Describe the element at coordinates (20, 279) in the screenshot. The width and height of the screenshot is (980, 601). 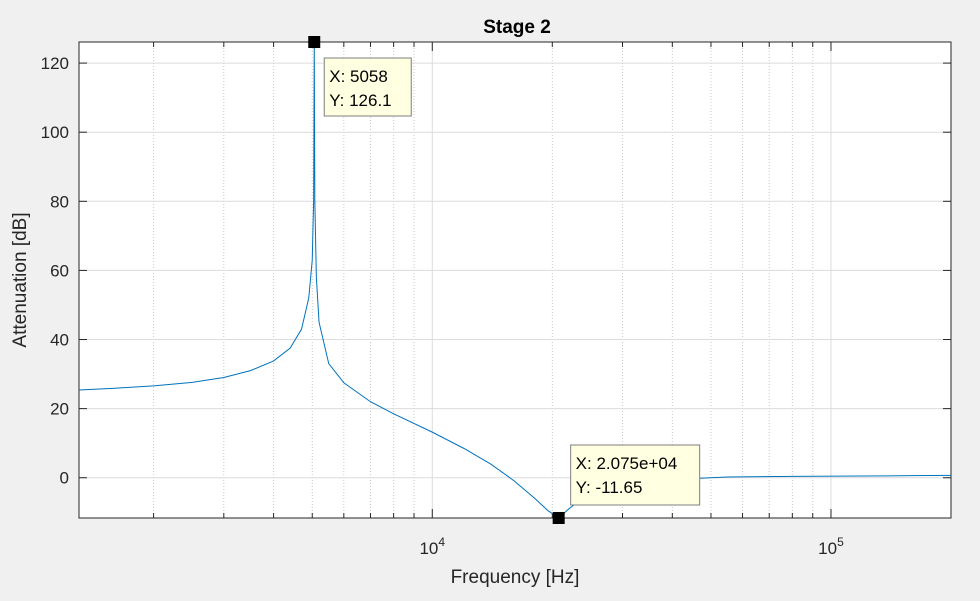
I see `y-axis-label: Attenuation [dB]` at that location.